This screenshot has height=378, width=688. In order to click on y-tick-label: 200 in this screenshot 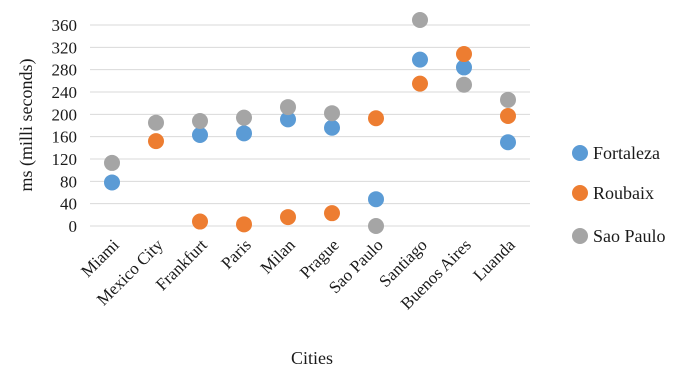, I will do `click(65, 114)`.